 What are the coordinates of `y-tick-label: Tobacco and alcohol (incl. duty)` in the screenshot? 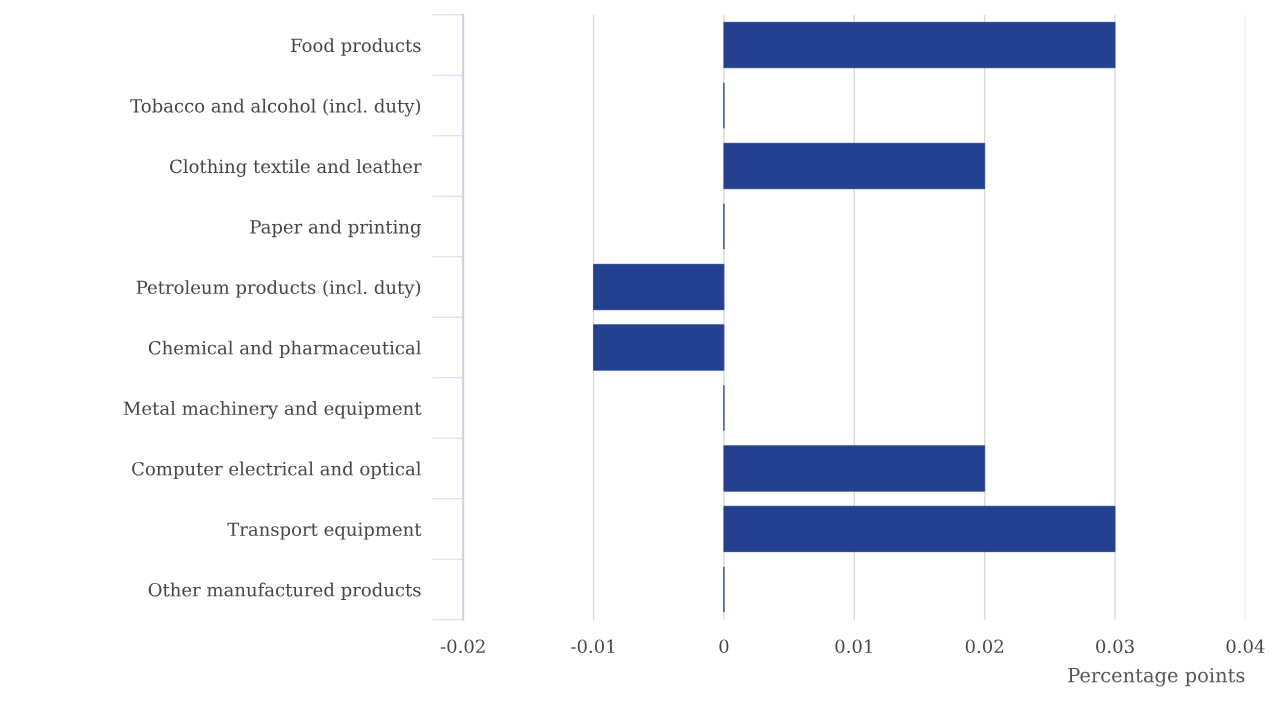 It's located at (275, 107).